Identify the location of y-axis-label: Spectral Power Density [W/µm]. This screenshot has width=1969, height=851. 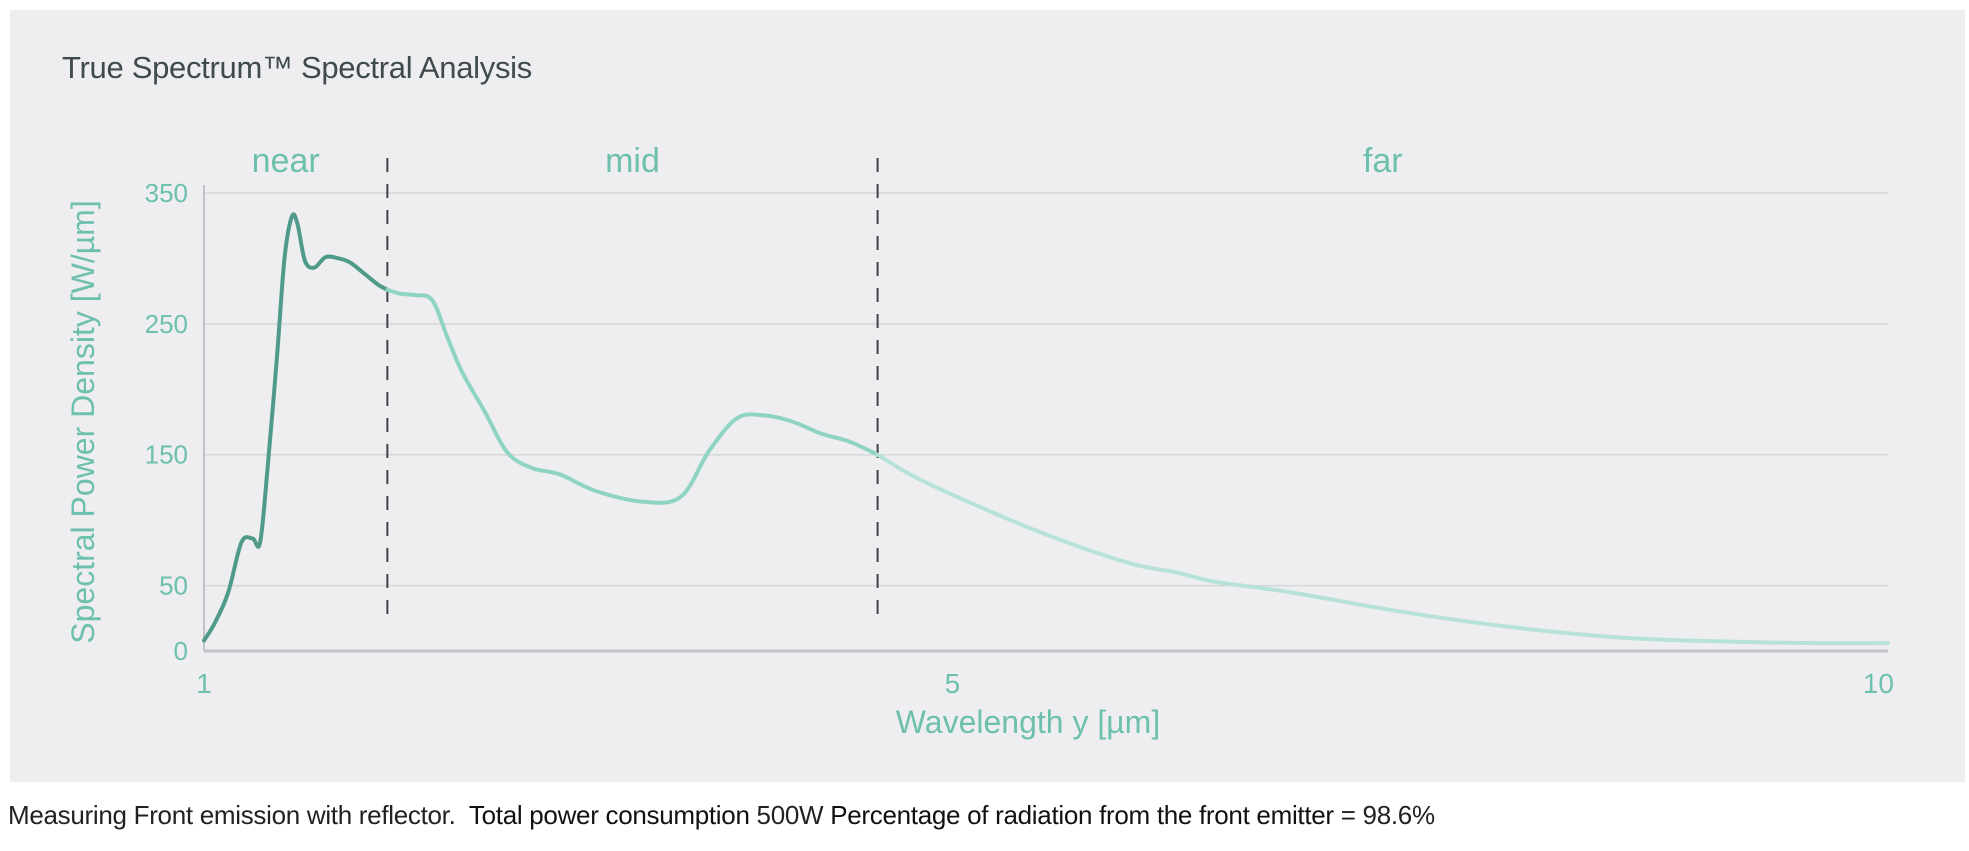
(83, 421).